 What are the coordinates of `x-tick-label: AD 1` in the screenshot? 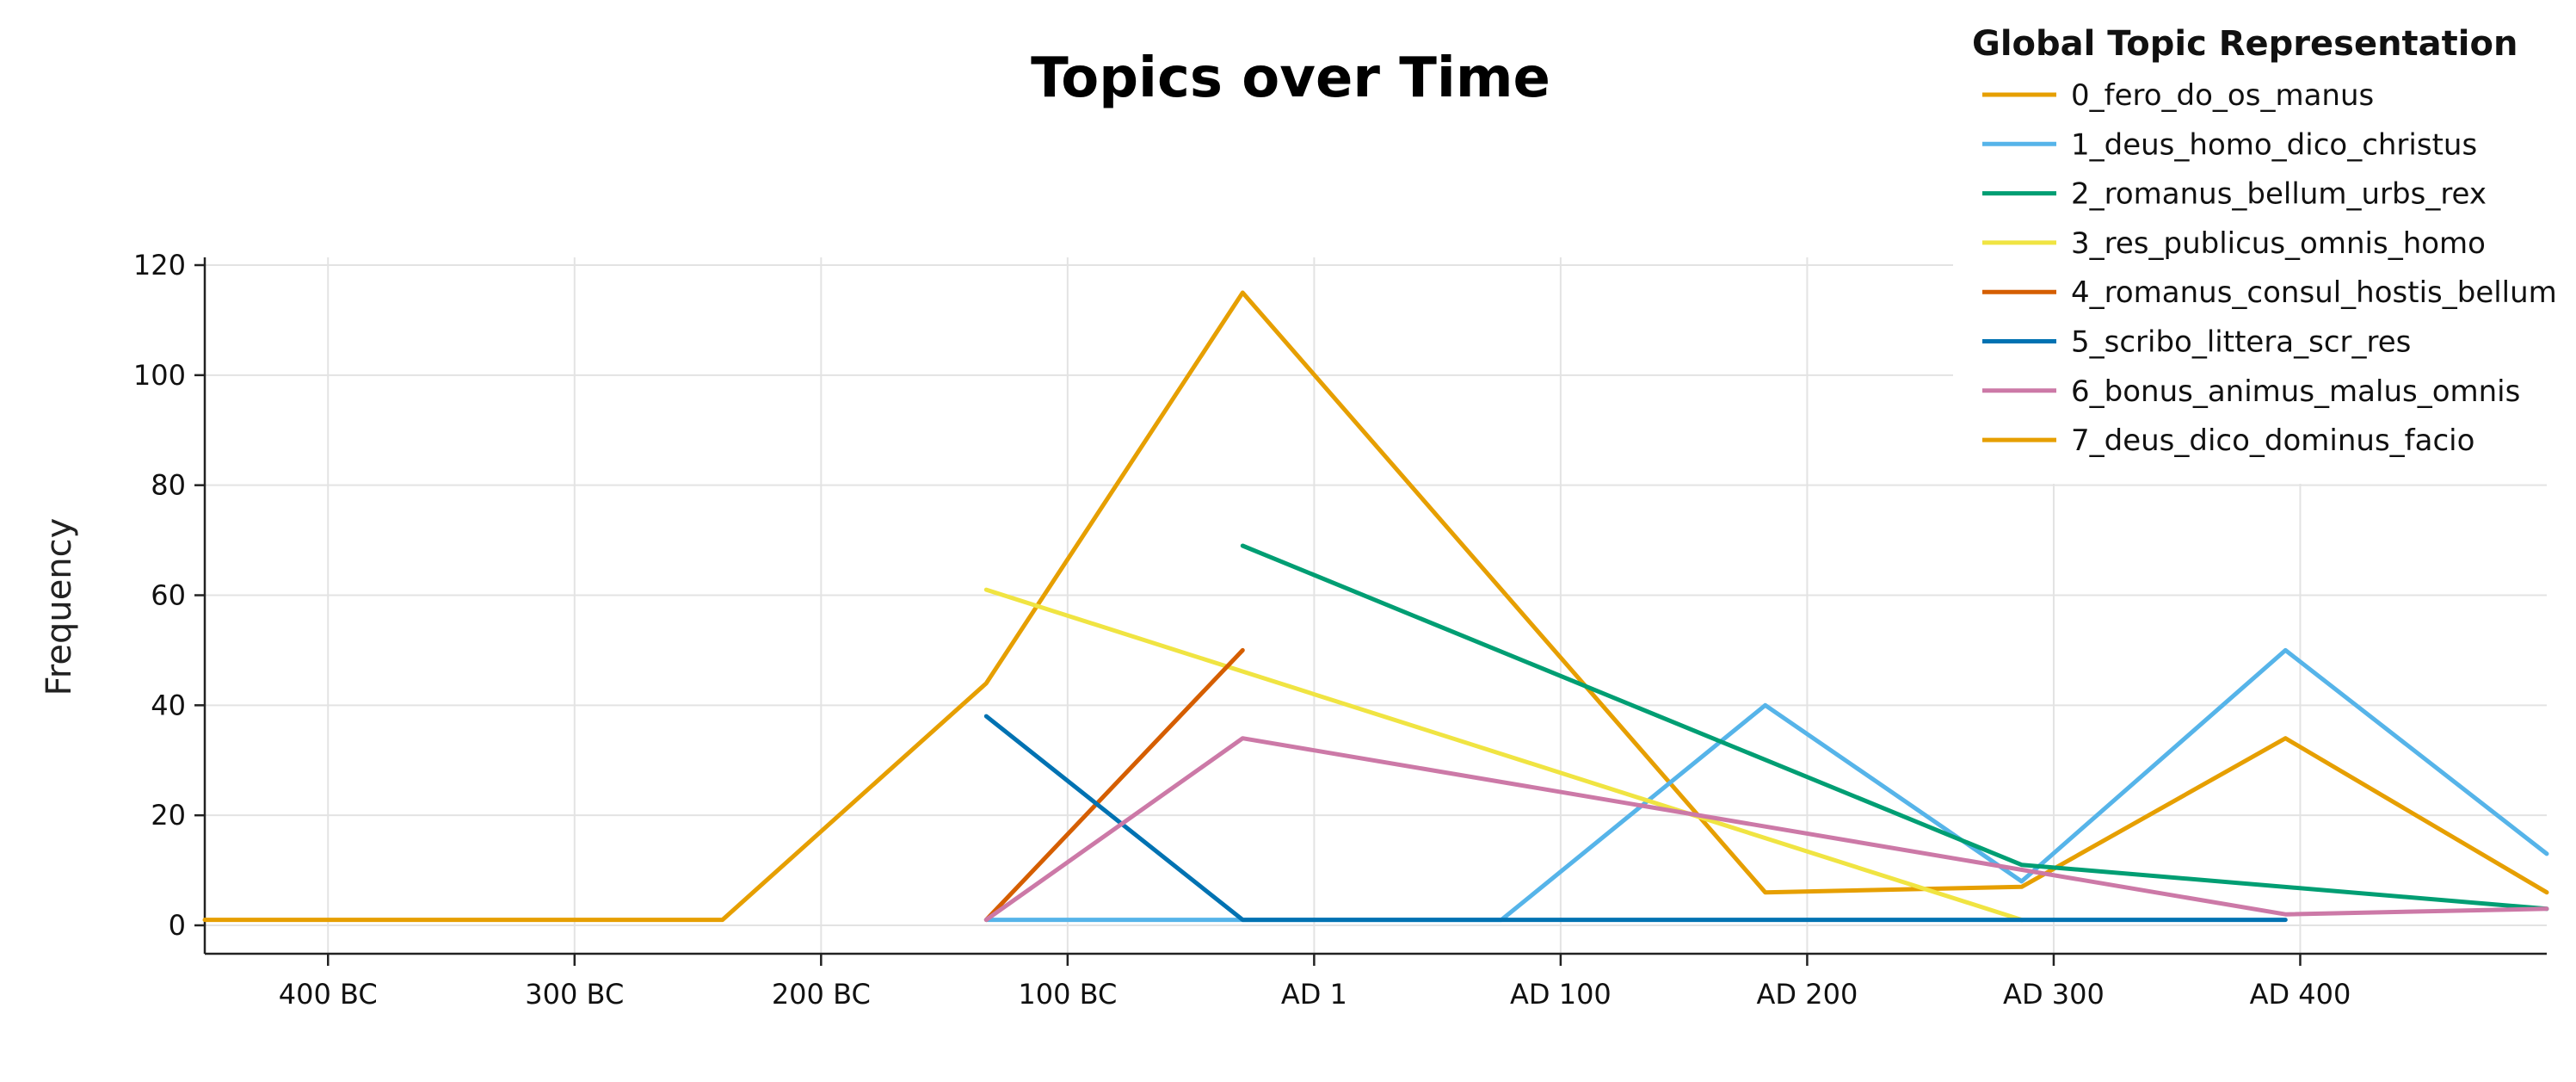 It's located at (1314, 994).